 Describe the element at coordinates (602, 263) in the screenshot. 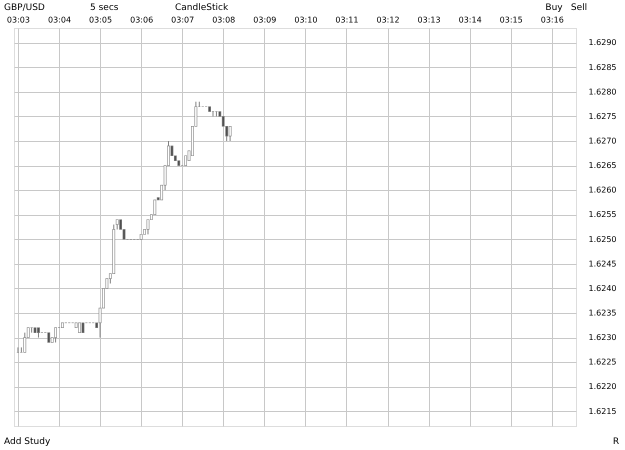

I see `y-tick-label: 1.6245` at that location.